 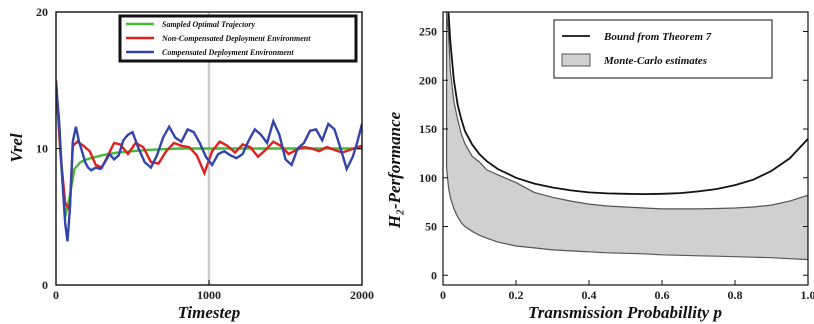 I want to click on x-tick-label-left: 0, so click(x=56, y=295).